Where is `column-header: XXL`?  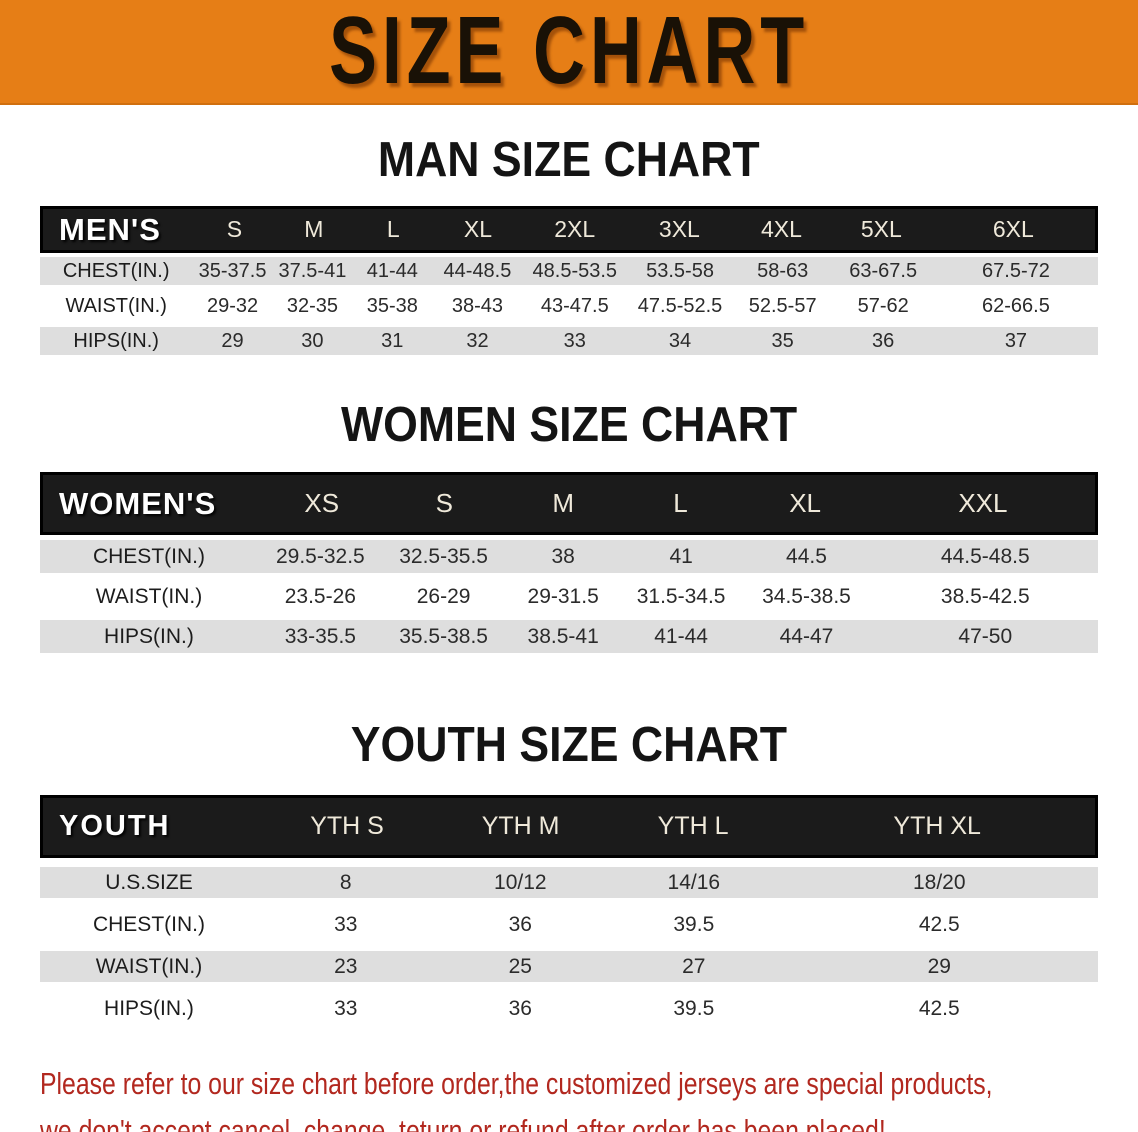 column-header: XXL is located at coordinates (983, 503).